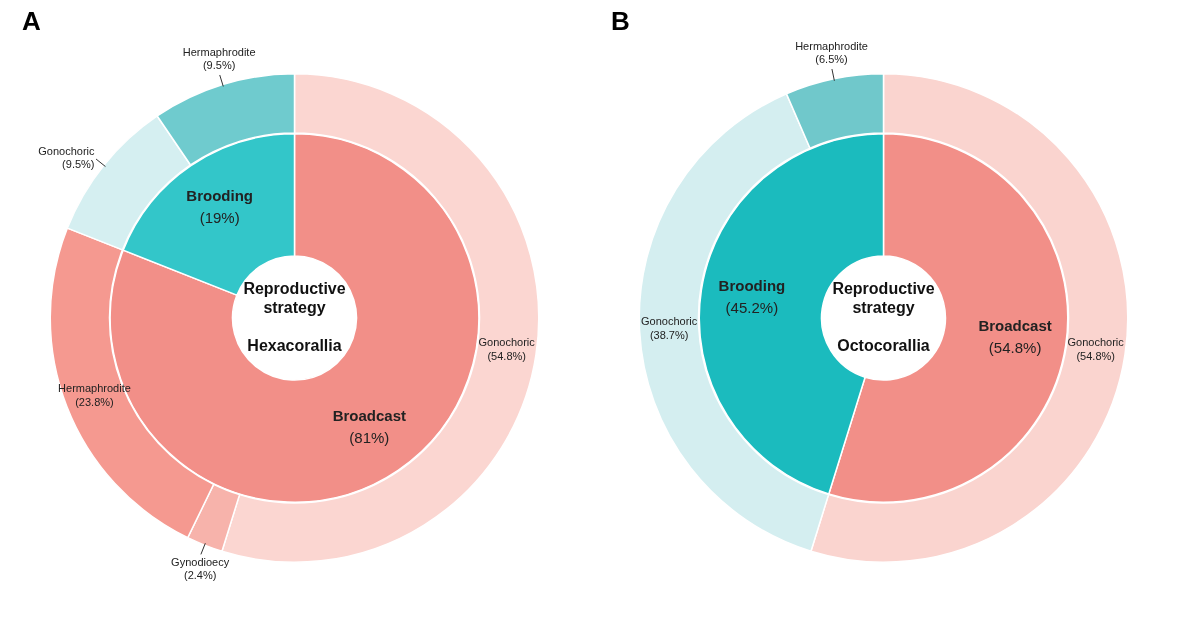 The height and width of the screenshot is (619, 1178). What do you see at coordinates (200, 575) in the screenshot?
I see `data-label: (2.4%)` at bounding box center [200, 575].